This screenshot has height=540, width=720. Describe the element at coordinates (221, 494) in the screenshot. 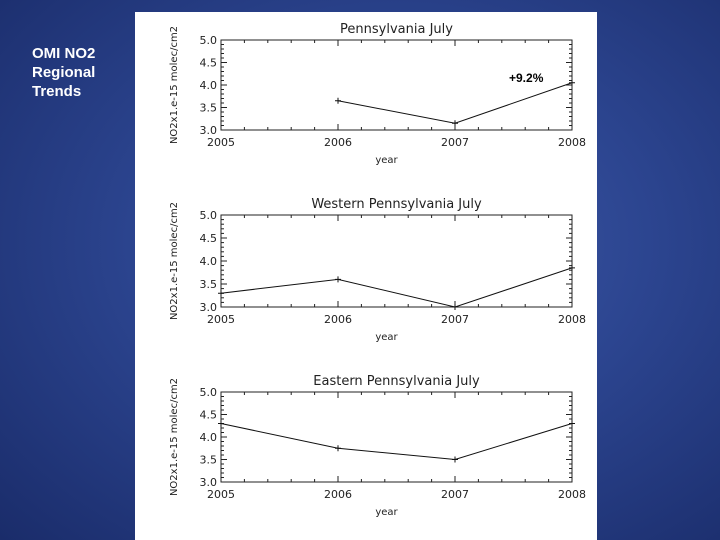

I see `panel-3-xtick-label-0: 2005` at that location.